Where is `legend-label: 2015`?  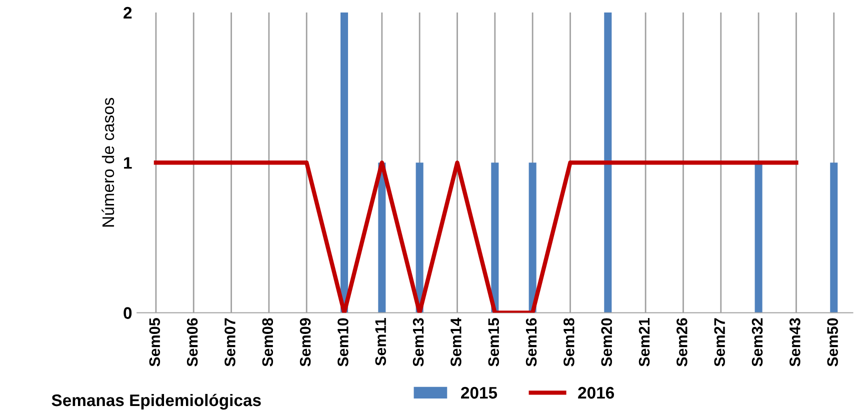
legend-label: 2015 is located at coordinates (479, 392).